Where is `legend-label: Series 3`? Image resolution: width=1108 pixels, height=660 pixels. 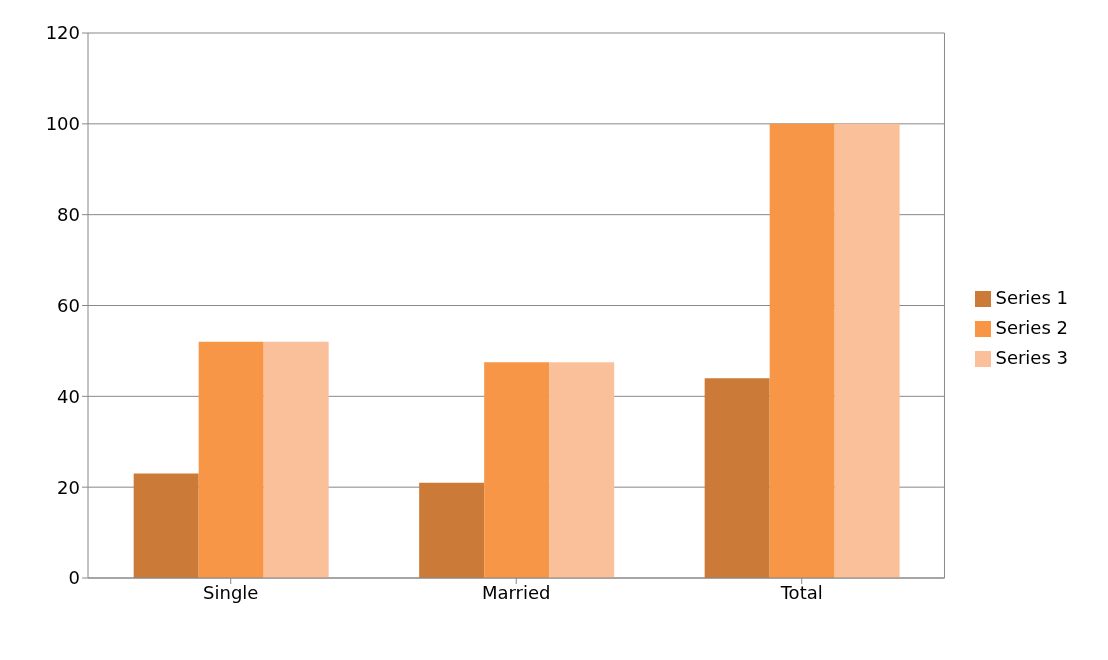
legend-label: Series 3 is located at coordinates (1031, 357).